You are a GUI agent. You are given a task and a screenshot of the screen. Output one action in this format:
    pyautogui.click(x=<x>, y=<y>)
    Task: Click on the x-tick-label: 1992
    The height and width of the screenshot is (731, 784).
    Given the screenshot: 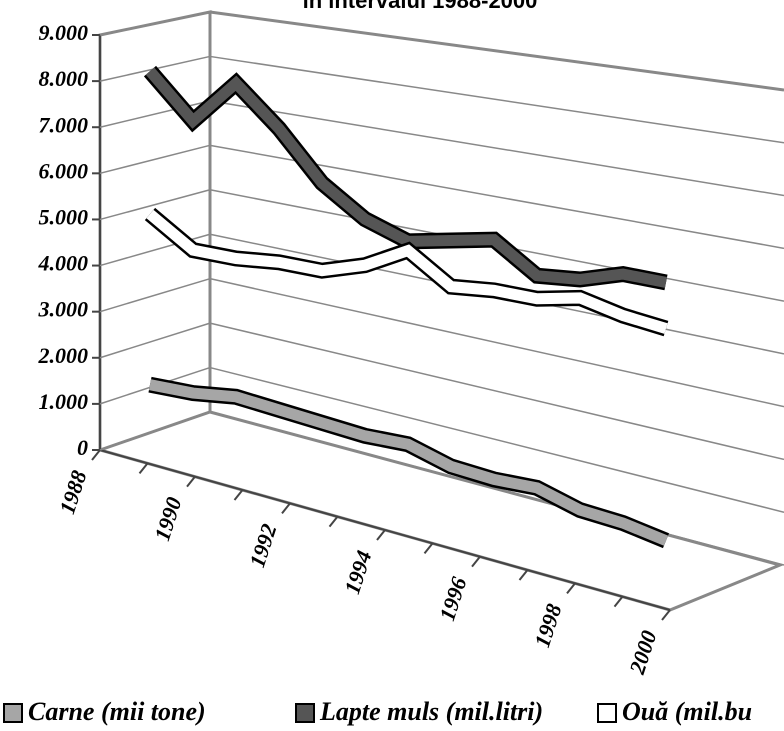 What is the action you would take?
    pyautogui.click(x=262, y=546)
    